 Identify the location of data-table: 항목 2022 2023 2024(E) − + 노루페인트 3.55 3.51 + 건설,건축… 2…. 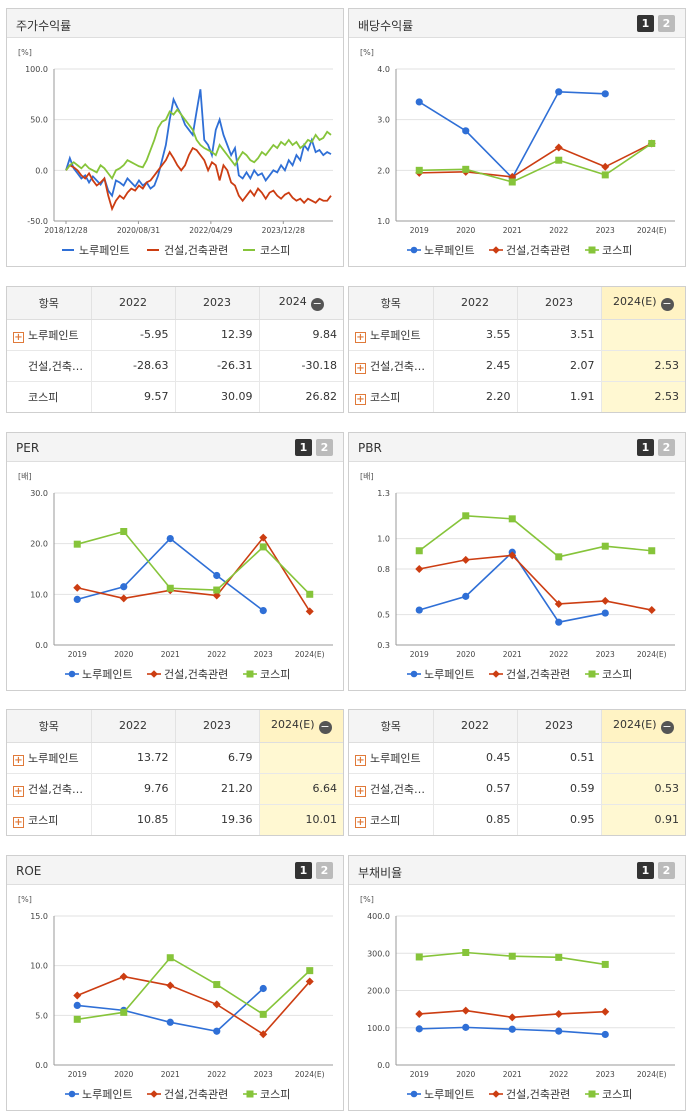
(517, 349).